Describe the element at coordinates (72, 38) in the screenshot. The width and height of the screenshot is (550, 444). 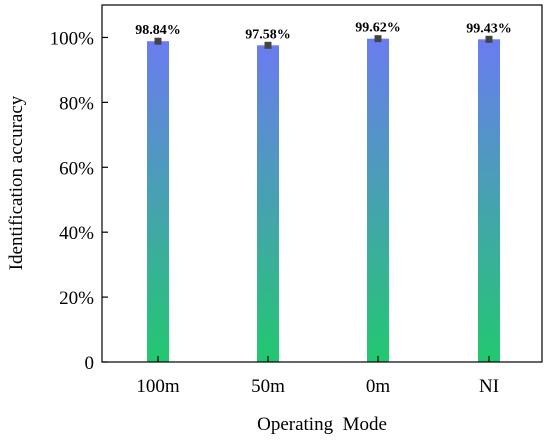
I see `y-tick-label: 100%` at that location.